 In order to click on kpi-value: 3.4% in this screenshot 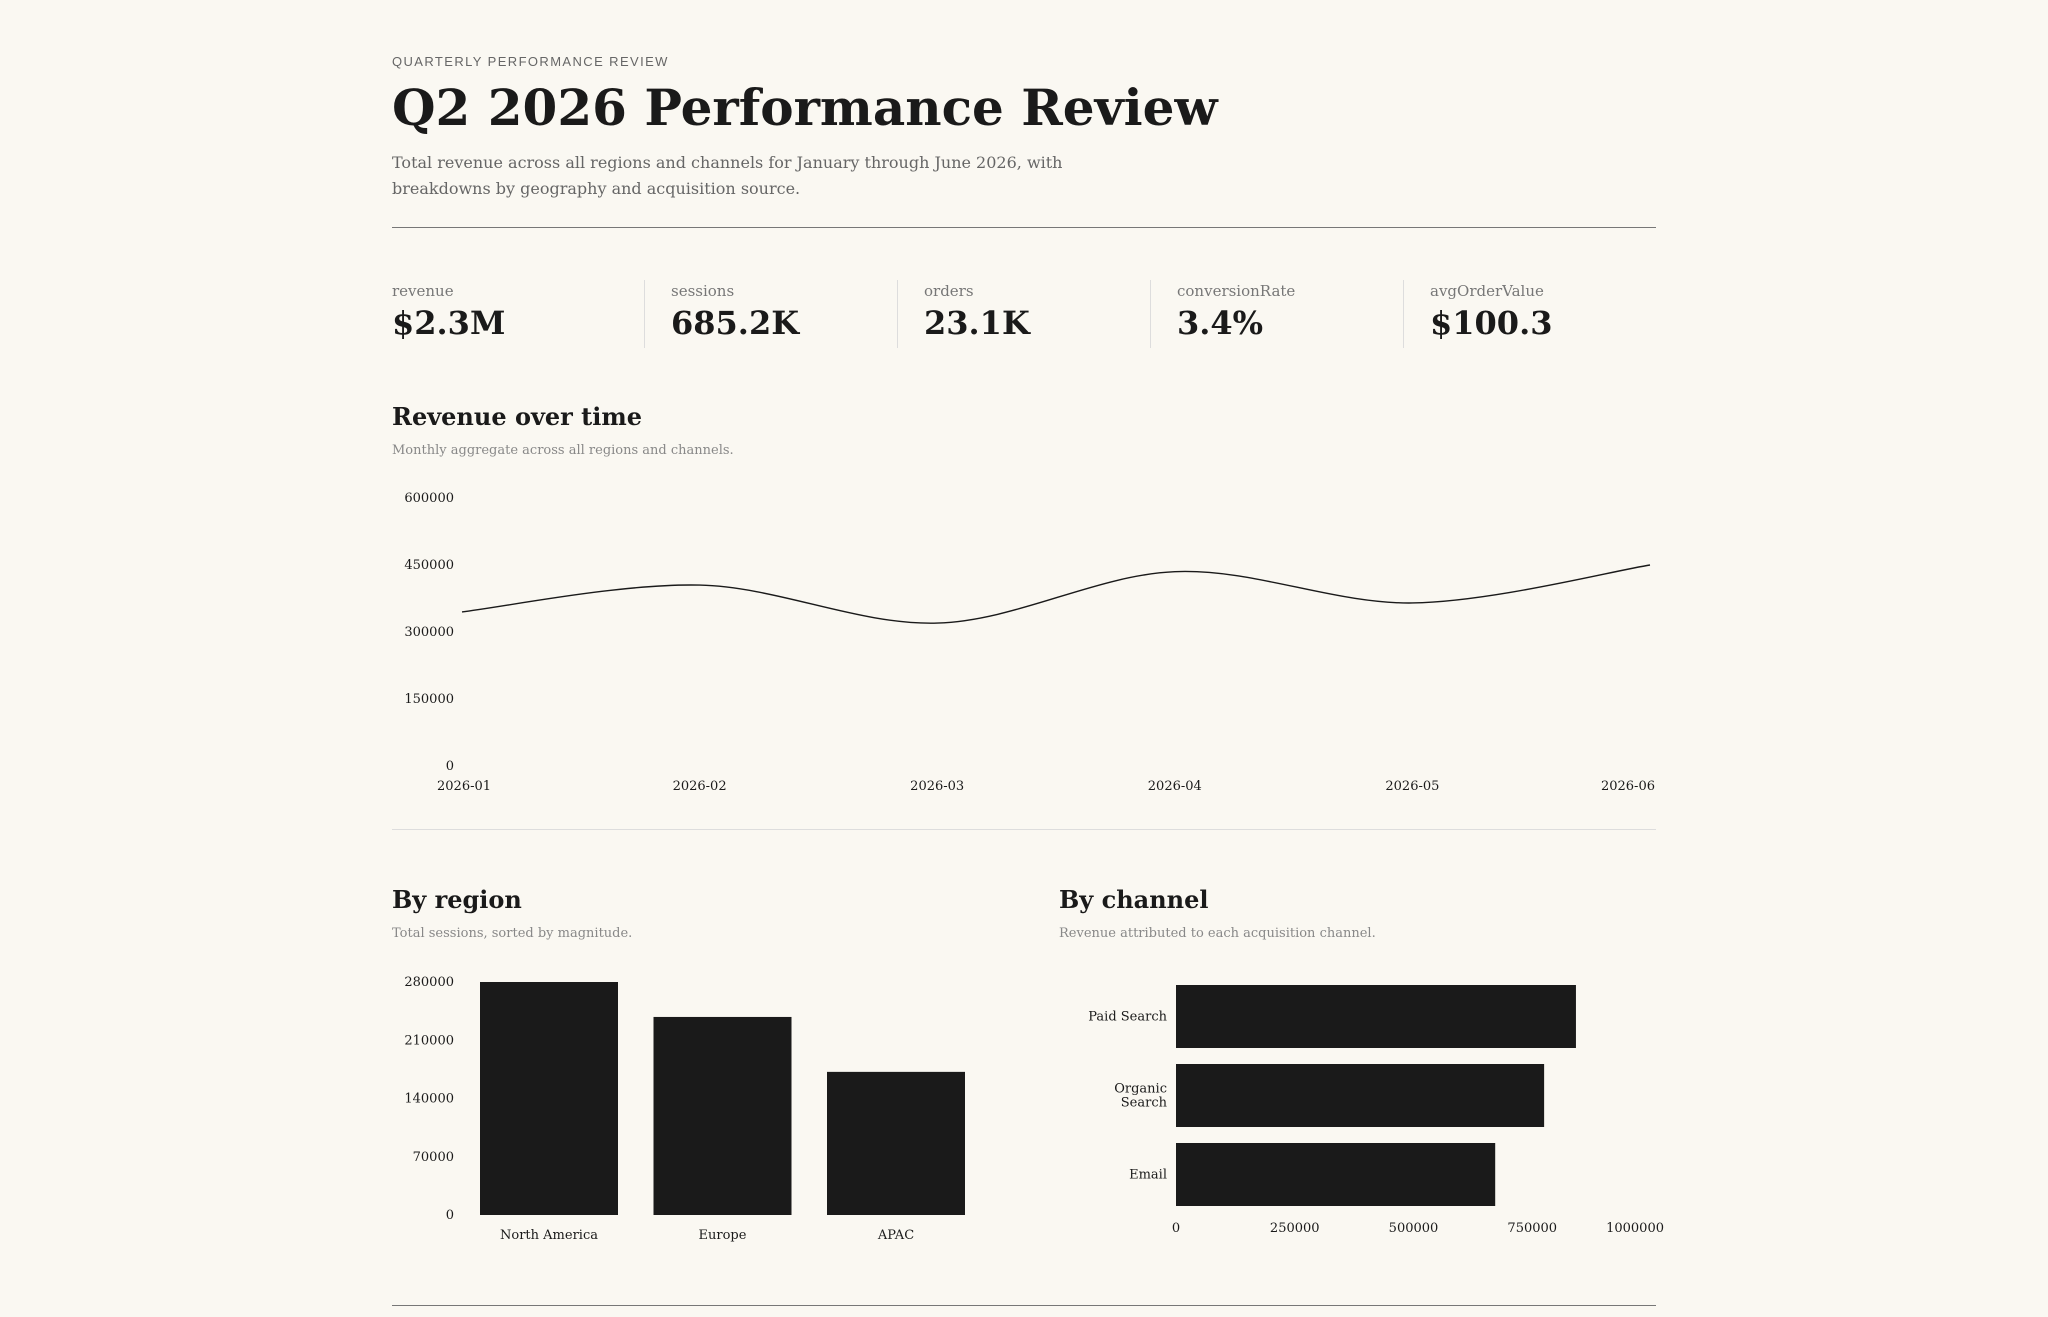, I will do `click(1220, 323)`.